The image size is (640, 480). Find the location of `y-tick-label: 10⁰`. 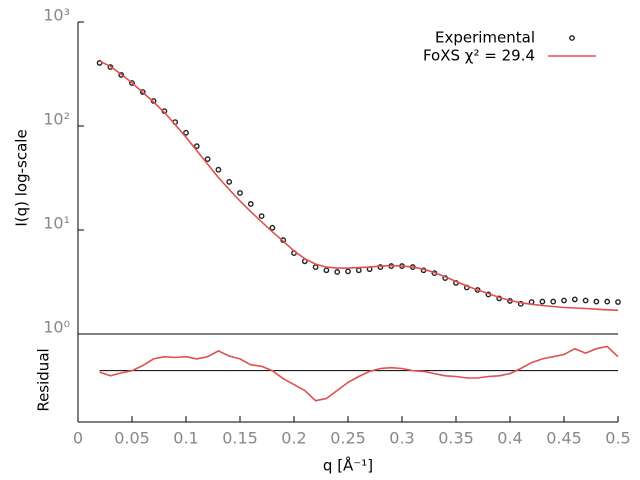

y-tick-label: 10⁰ is located at coordinates (56, 327).